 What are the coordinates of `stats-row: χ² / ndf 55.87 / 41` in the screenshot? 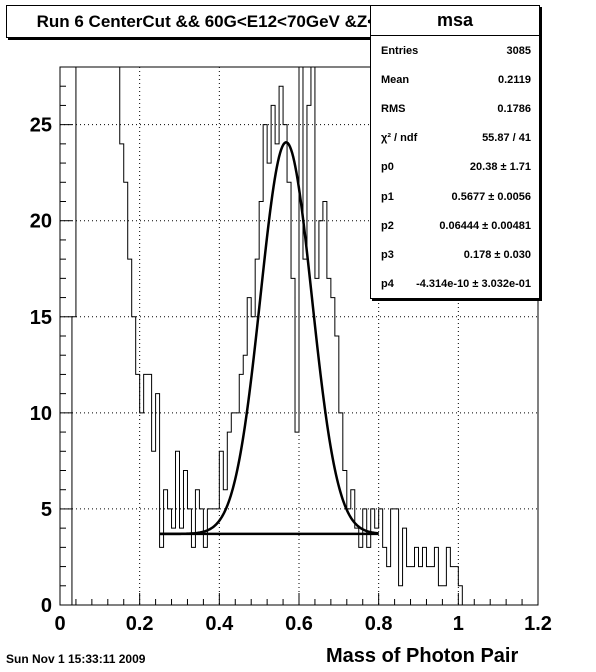 It's located at (455, 138).